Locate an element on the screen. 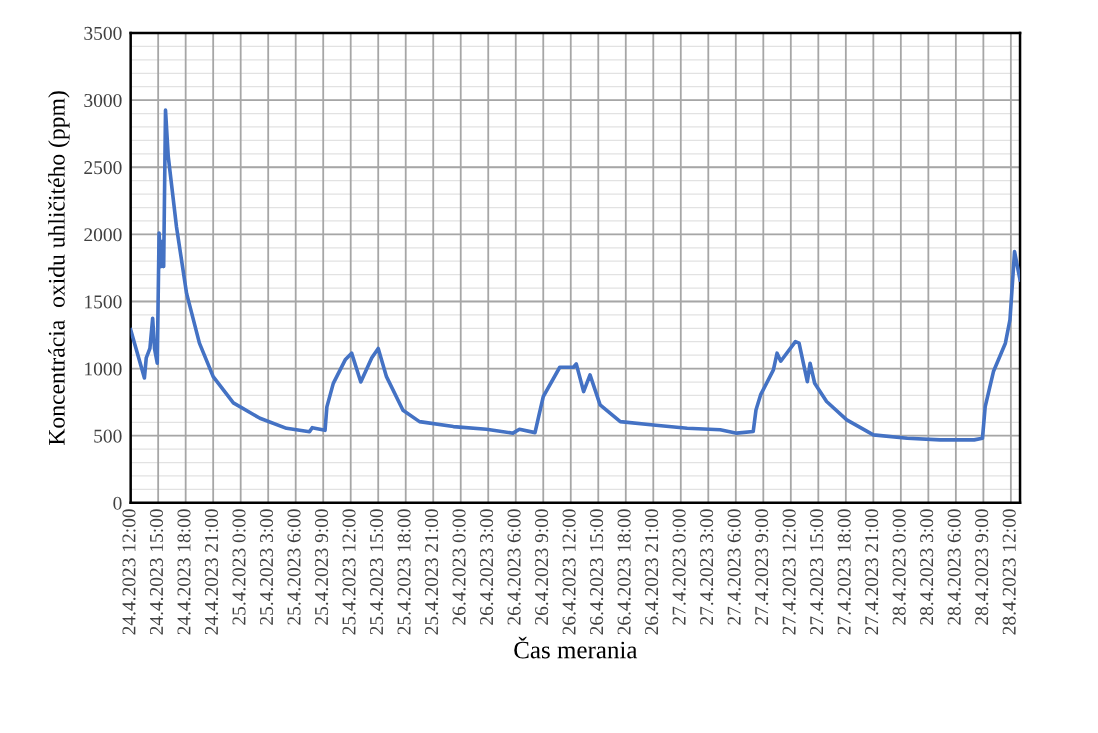 This screenshot has width=1098, height=733. y-tick-label: 0 is located at coordinates (117, 503).